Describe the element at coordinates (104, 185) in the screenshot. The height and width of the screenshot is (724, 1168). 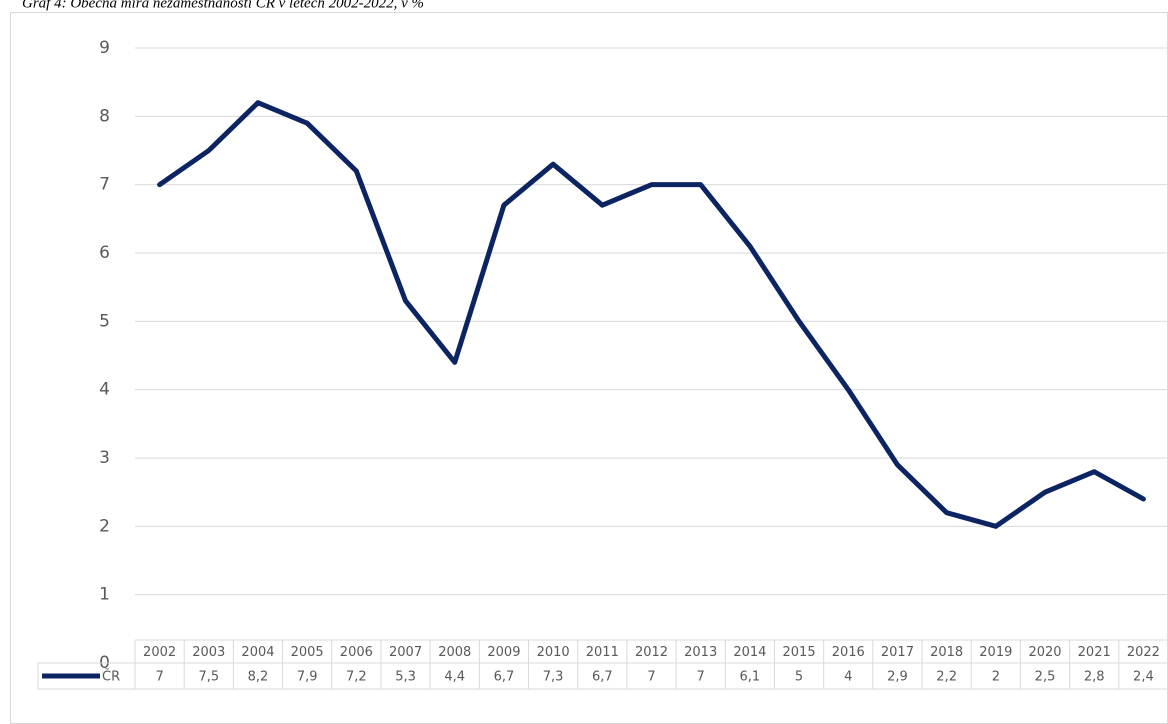
I see `y-tick-label: 7` at that location.